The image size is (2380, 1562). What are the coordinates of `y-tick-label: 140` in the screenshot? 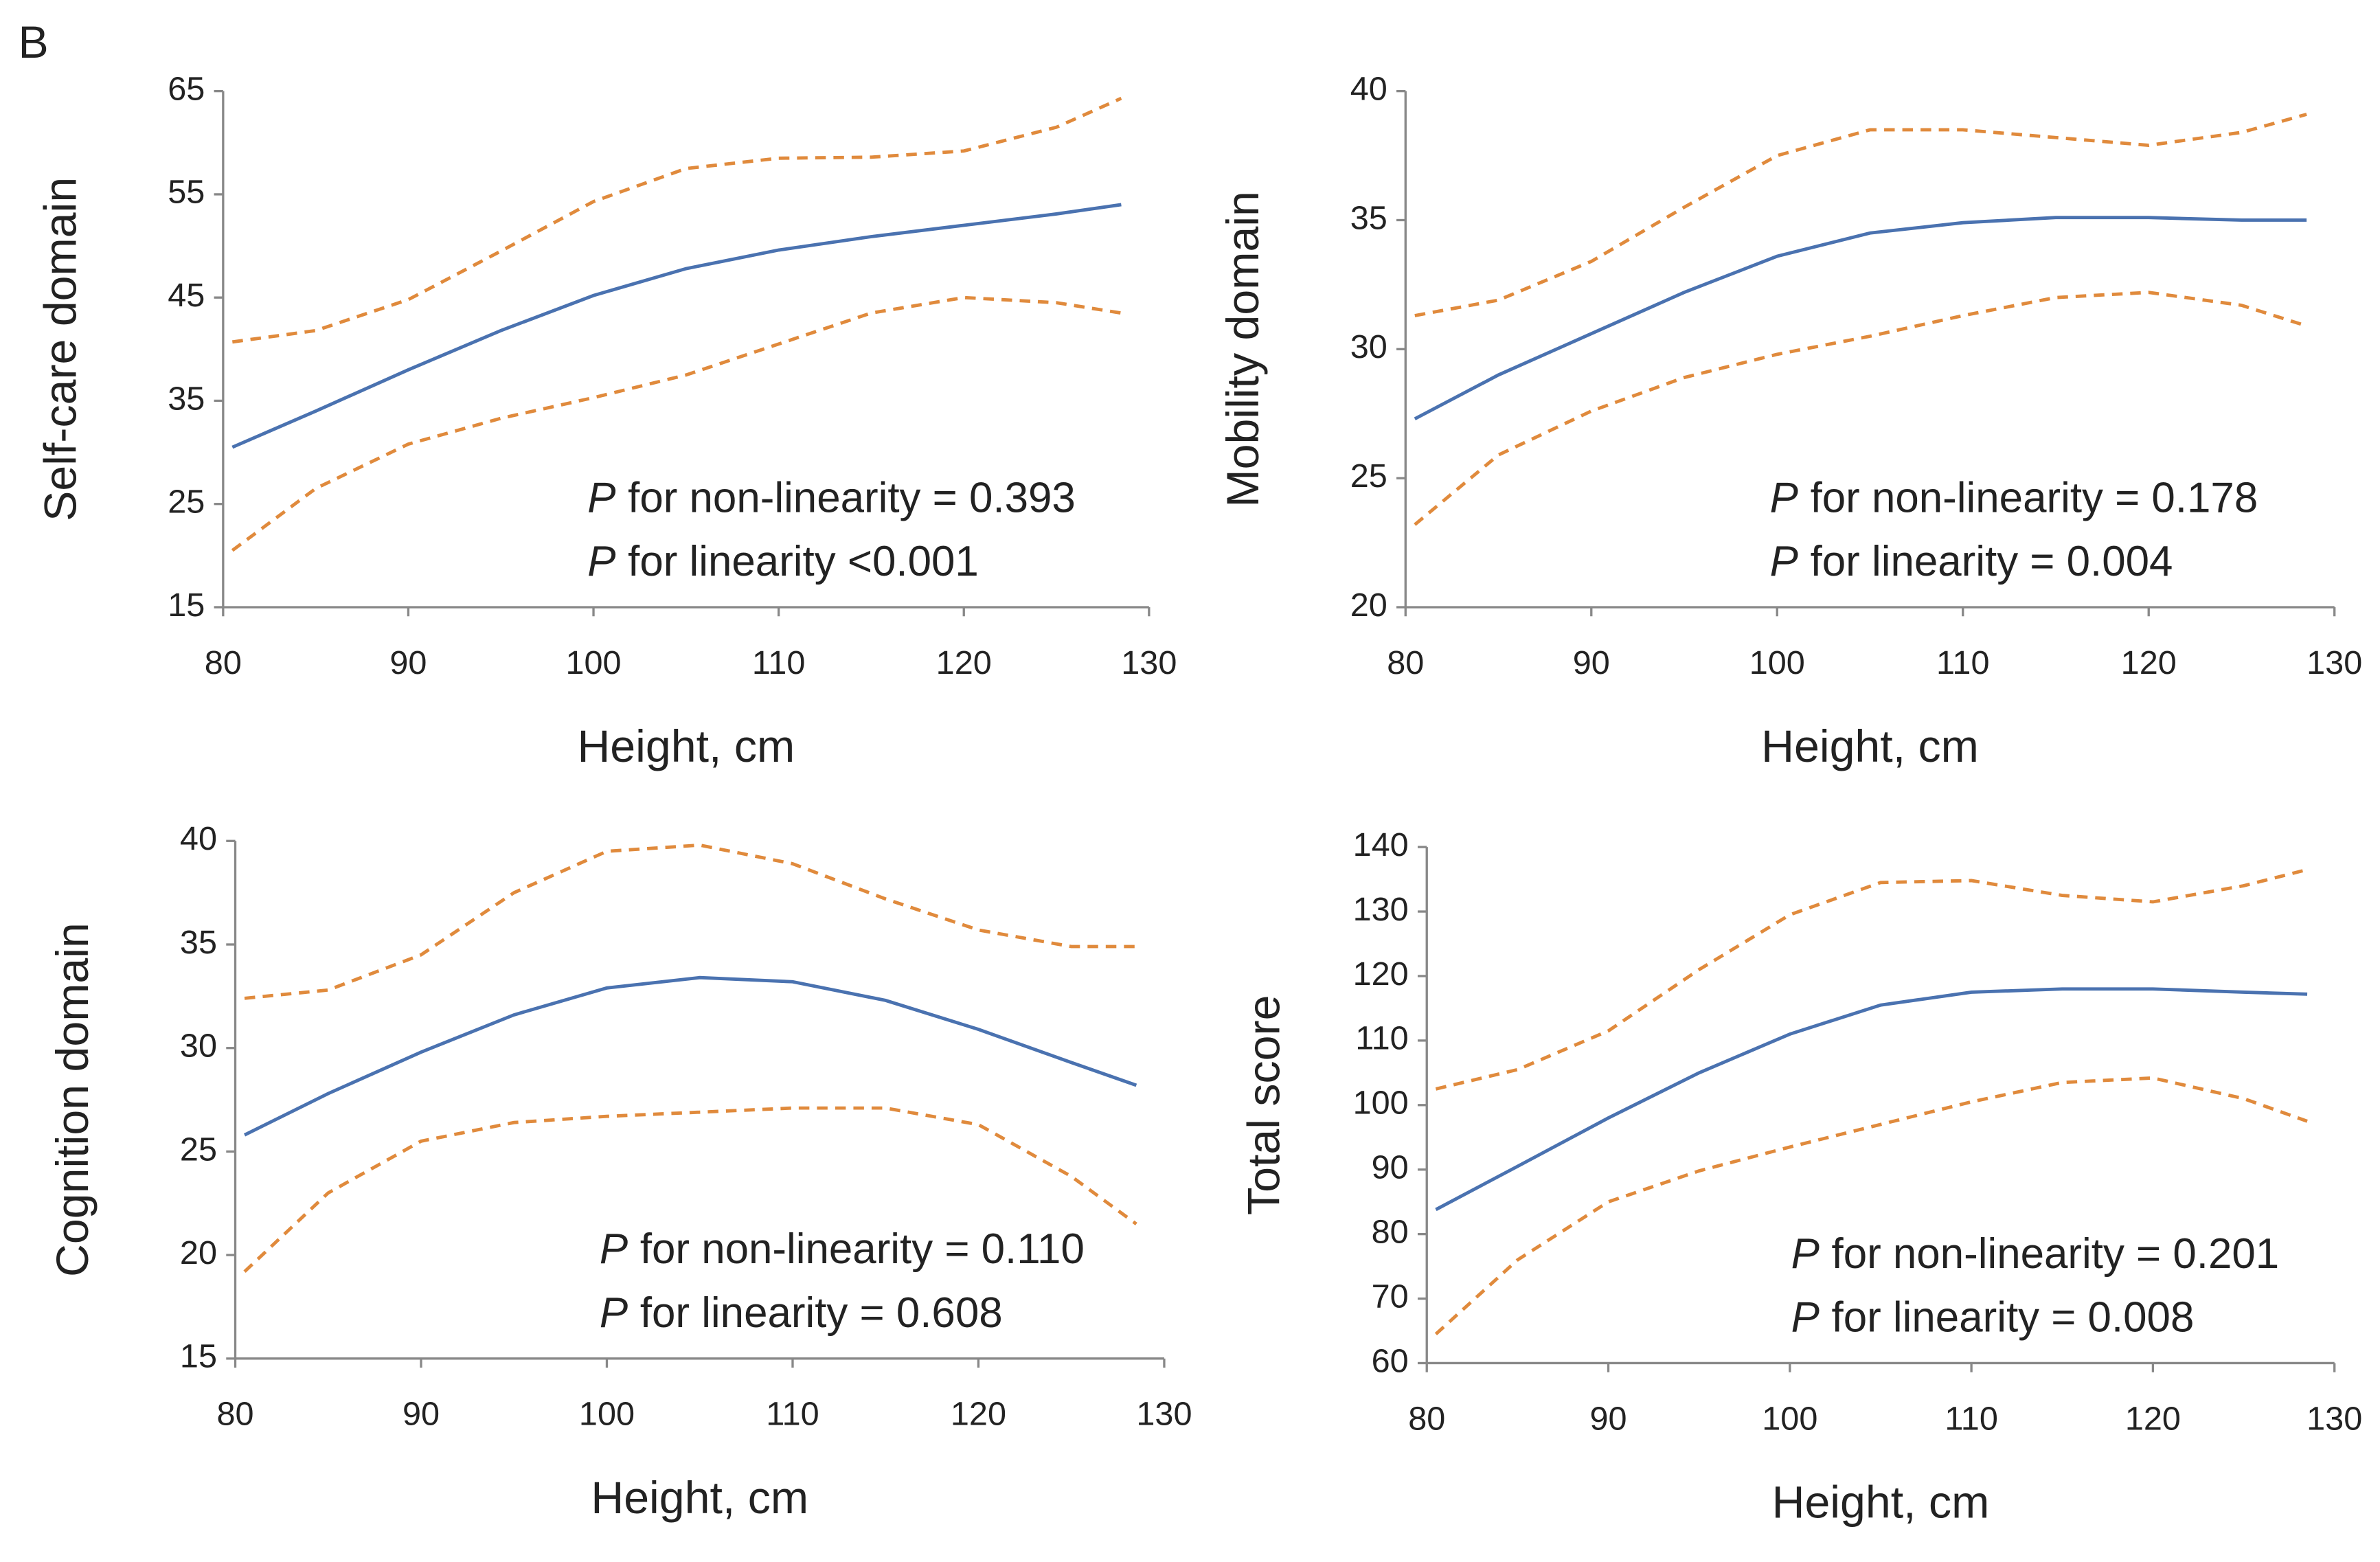 It's located at (1381, 844).